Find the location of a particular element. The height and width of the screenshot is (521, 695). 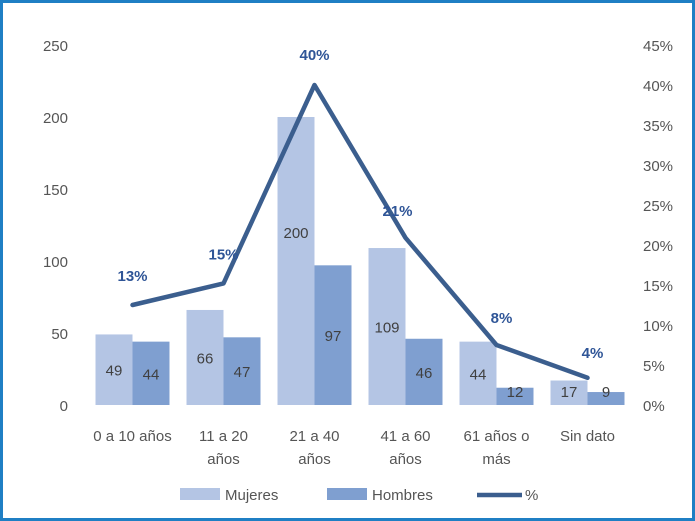

y-right-tick-label: 5% is located at coordinates (654, 366).